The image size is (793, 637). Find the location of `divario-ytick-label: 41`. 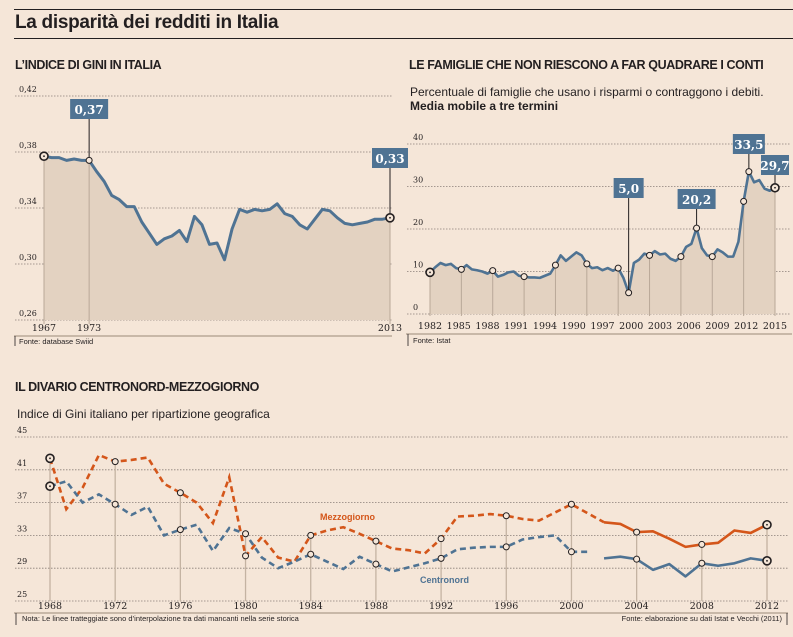

divario-ytick-label: 41 is located at coordinates (22, 463).